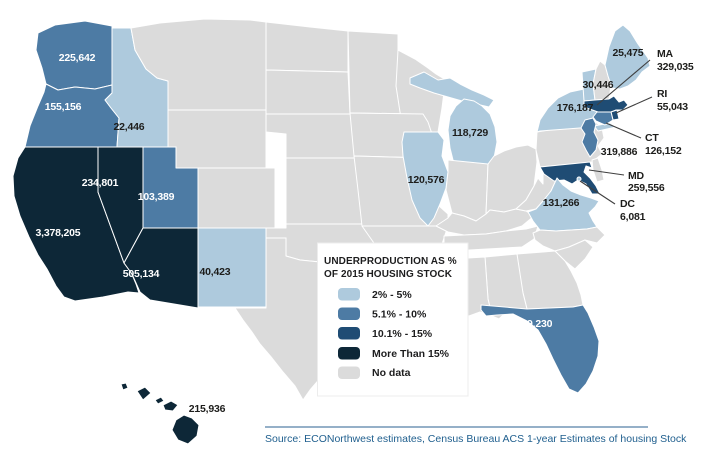 This screenshot has height=461, width=708. I want to click on state-illinois, so click(425, 179).